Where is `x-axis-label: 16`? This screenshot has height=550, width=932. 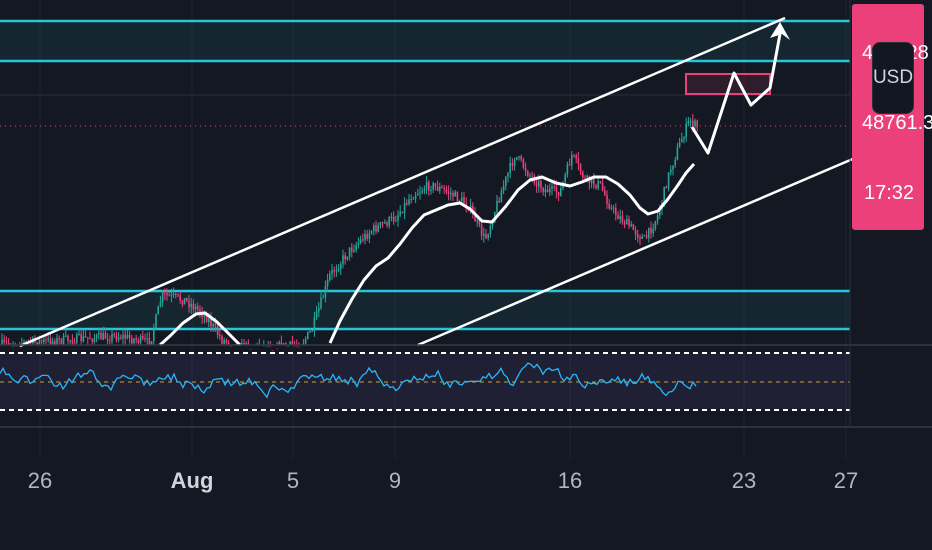
x-axis-label: 16 is located at coordinates (570, 480).